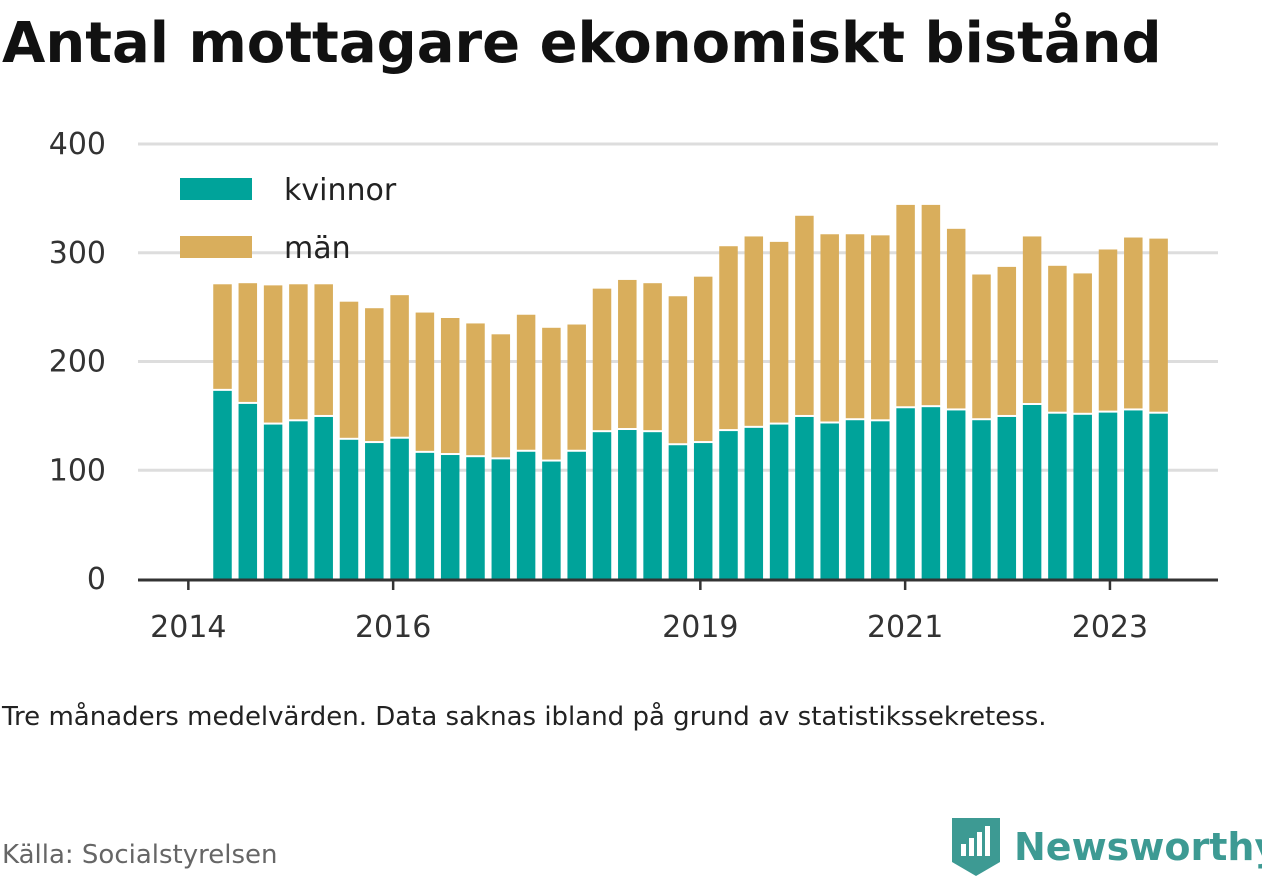 The width and height of the screenshot is (1262, 879). I want to click on legend-swatch-kvinnor, so click(216, 189).